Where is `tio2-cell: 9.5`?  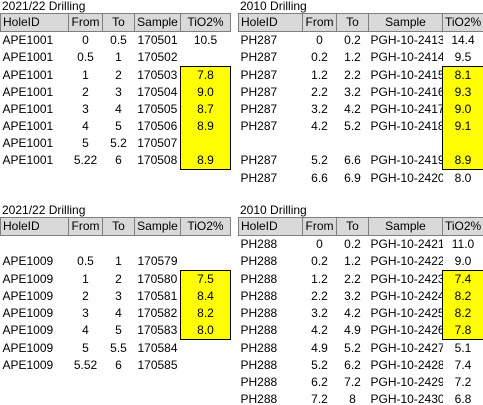 tio2-cell: 9.5 is located at coordinates (463, 57).